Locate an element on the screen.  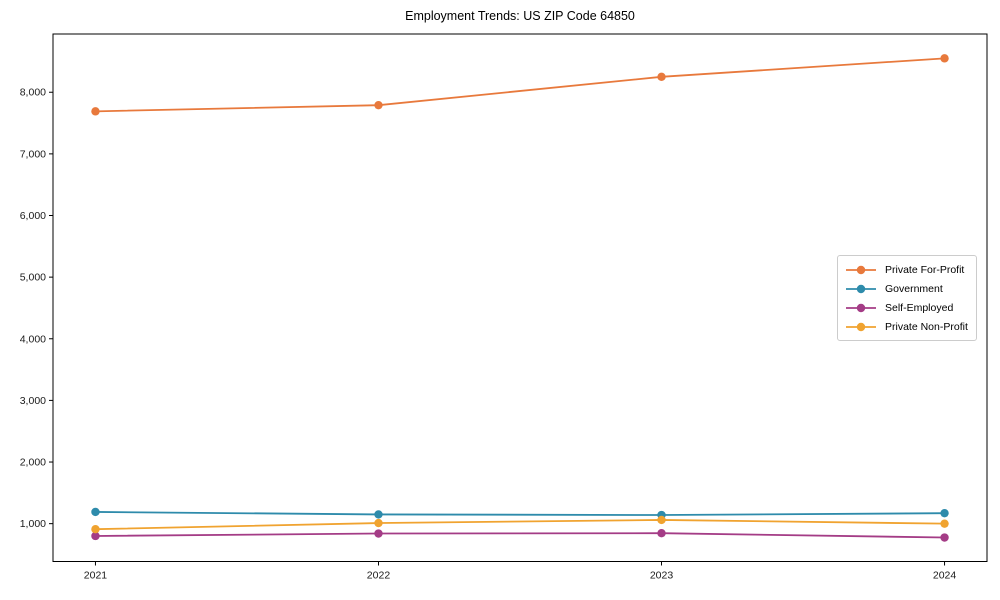
x-tick-label: 2023 is located at coordinates (662, 576).